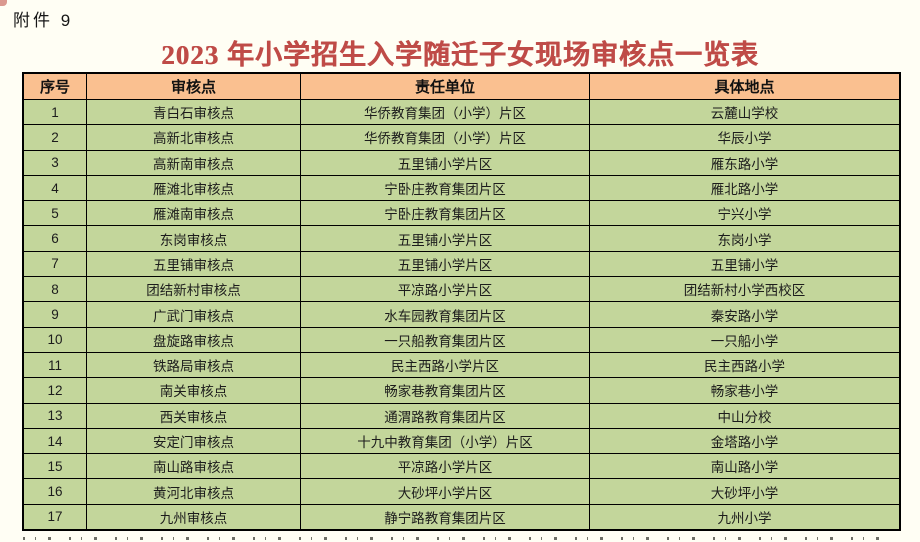  I want to click on table-header: 序号 审核点 责任单位 具体地点, so click(461, 86).